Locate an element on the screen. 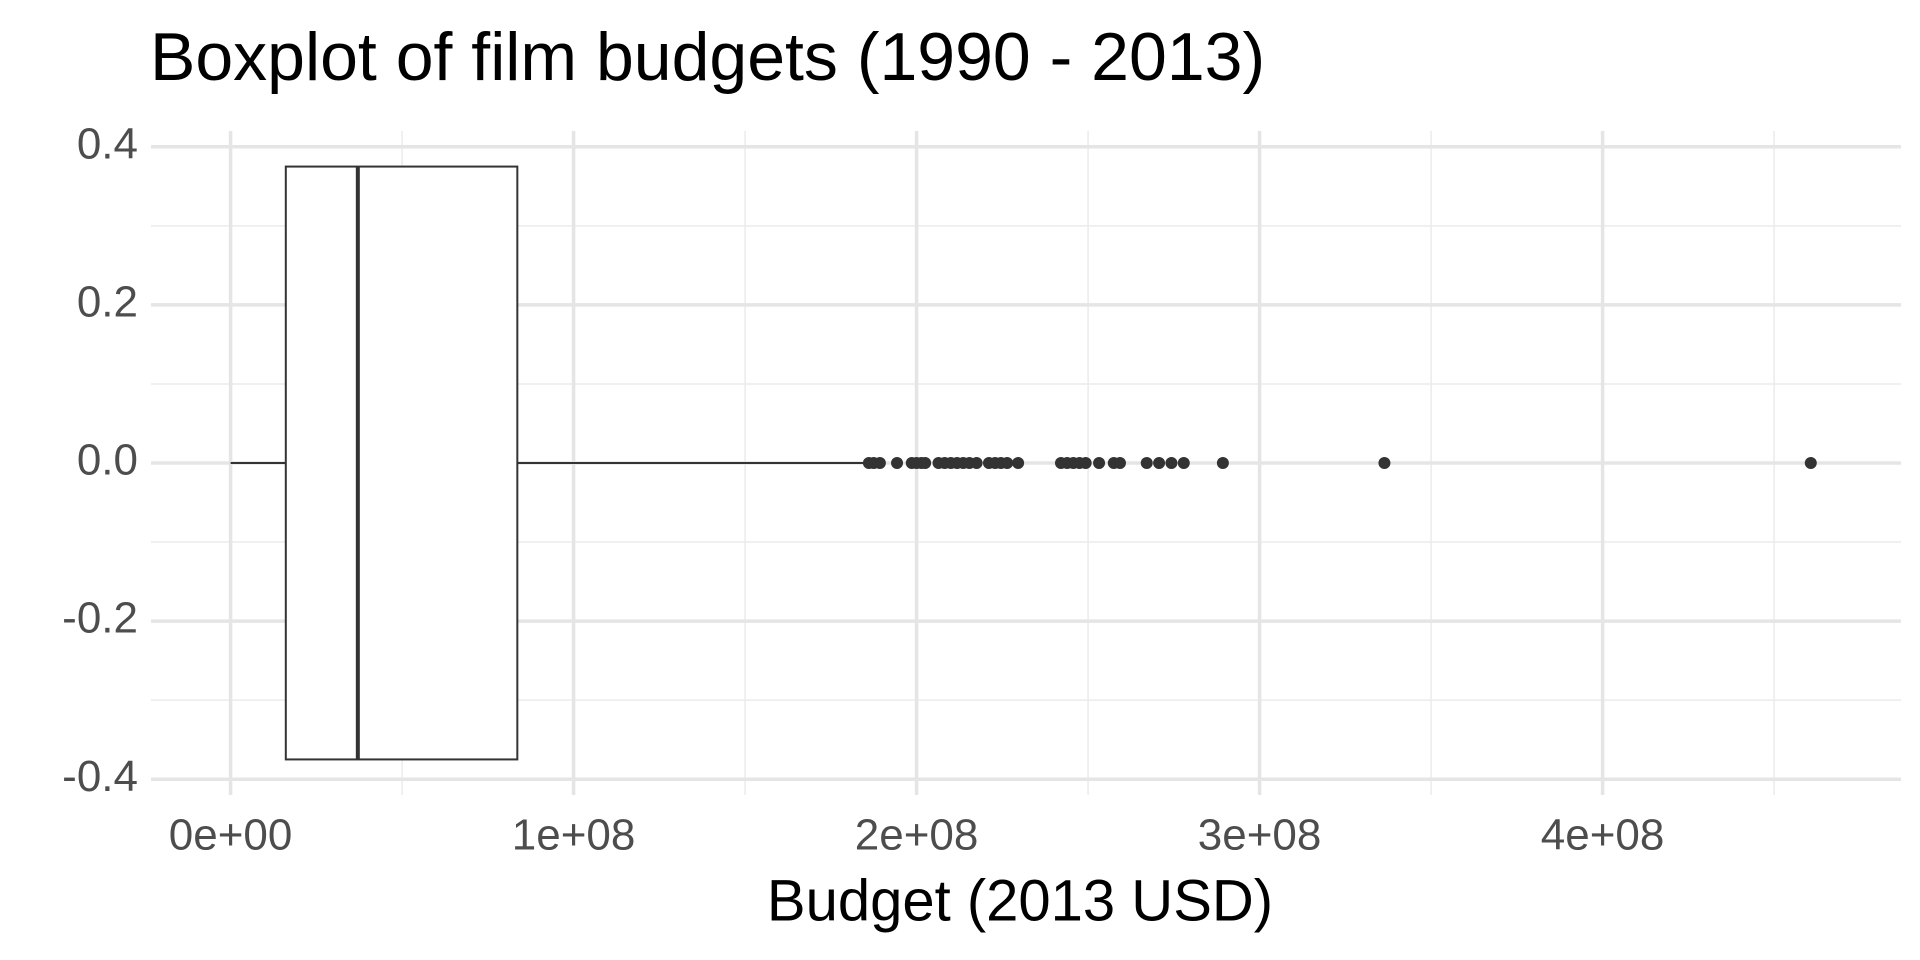  y-tick-label: 0.0 is located at coordinates (107, 460).